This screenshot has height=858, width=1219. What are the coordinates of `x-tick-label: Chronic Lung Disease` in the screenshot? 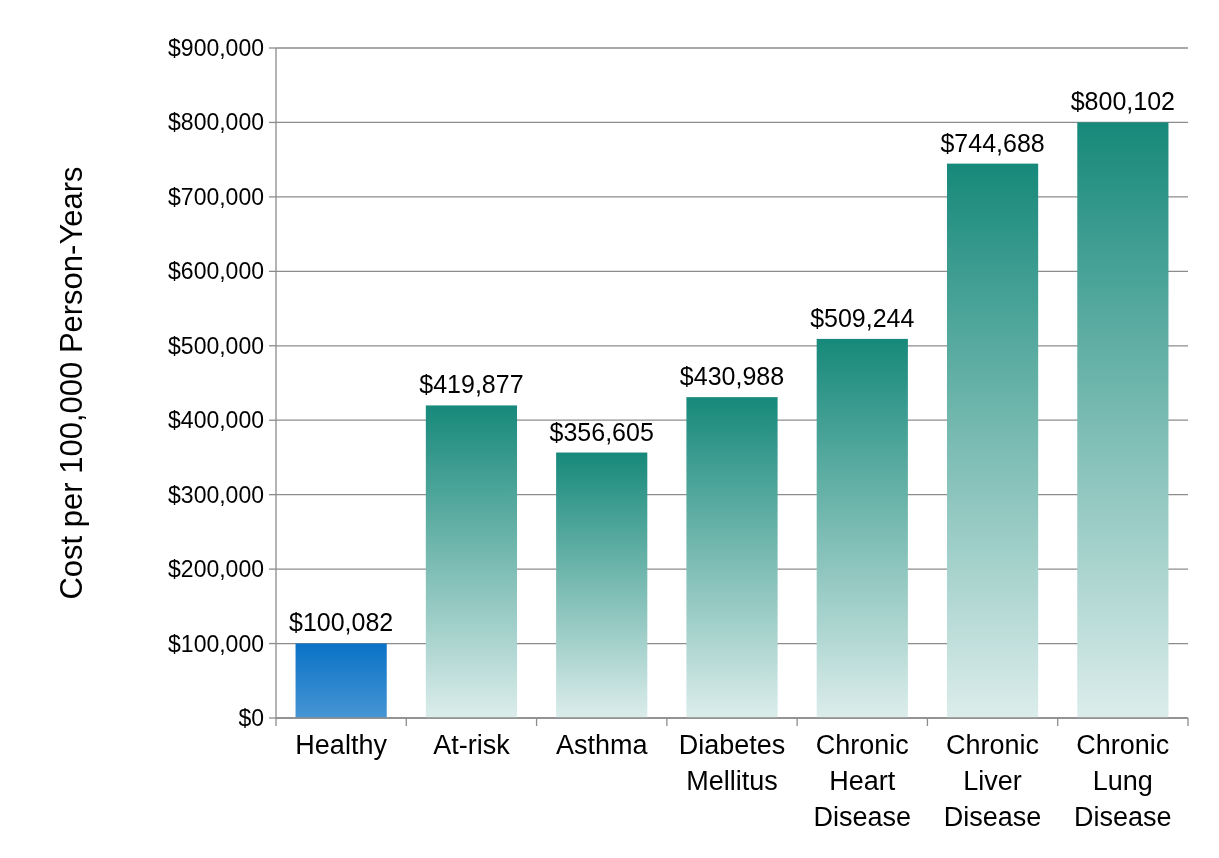 It's located at (1123, 781).